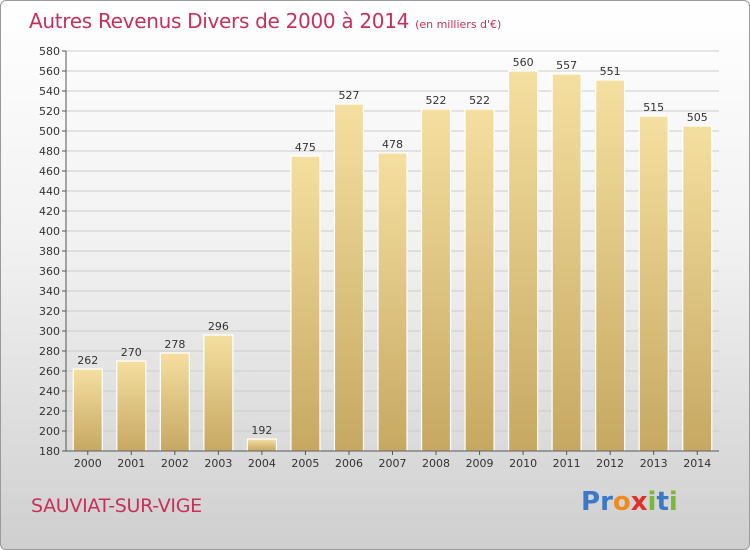 This screenshot has height=550, width=750. Describe the element at coordinates (348, 95) in the screenshot. I see `bar-value-label: 527` at that location.